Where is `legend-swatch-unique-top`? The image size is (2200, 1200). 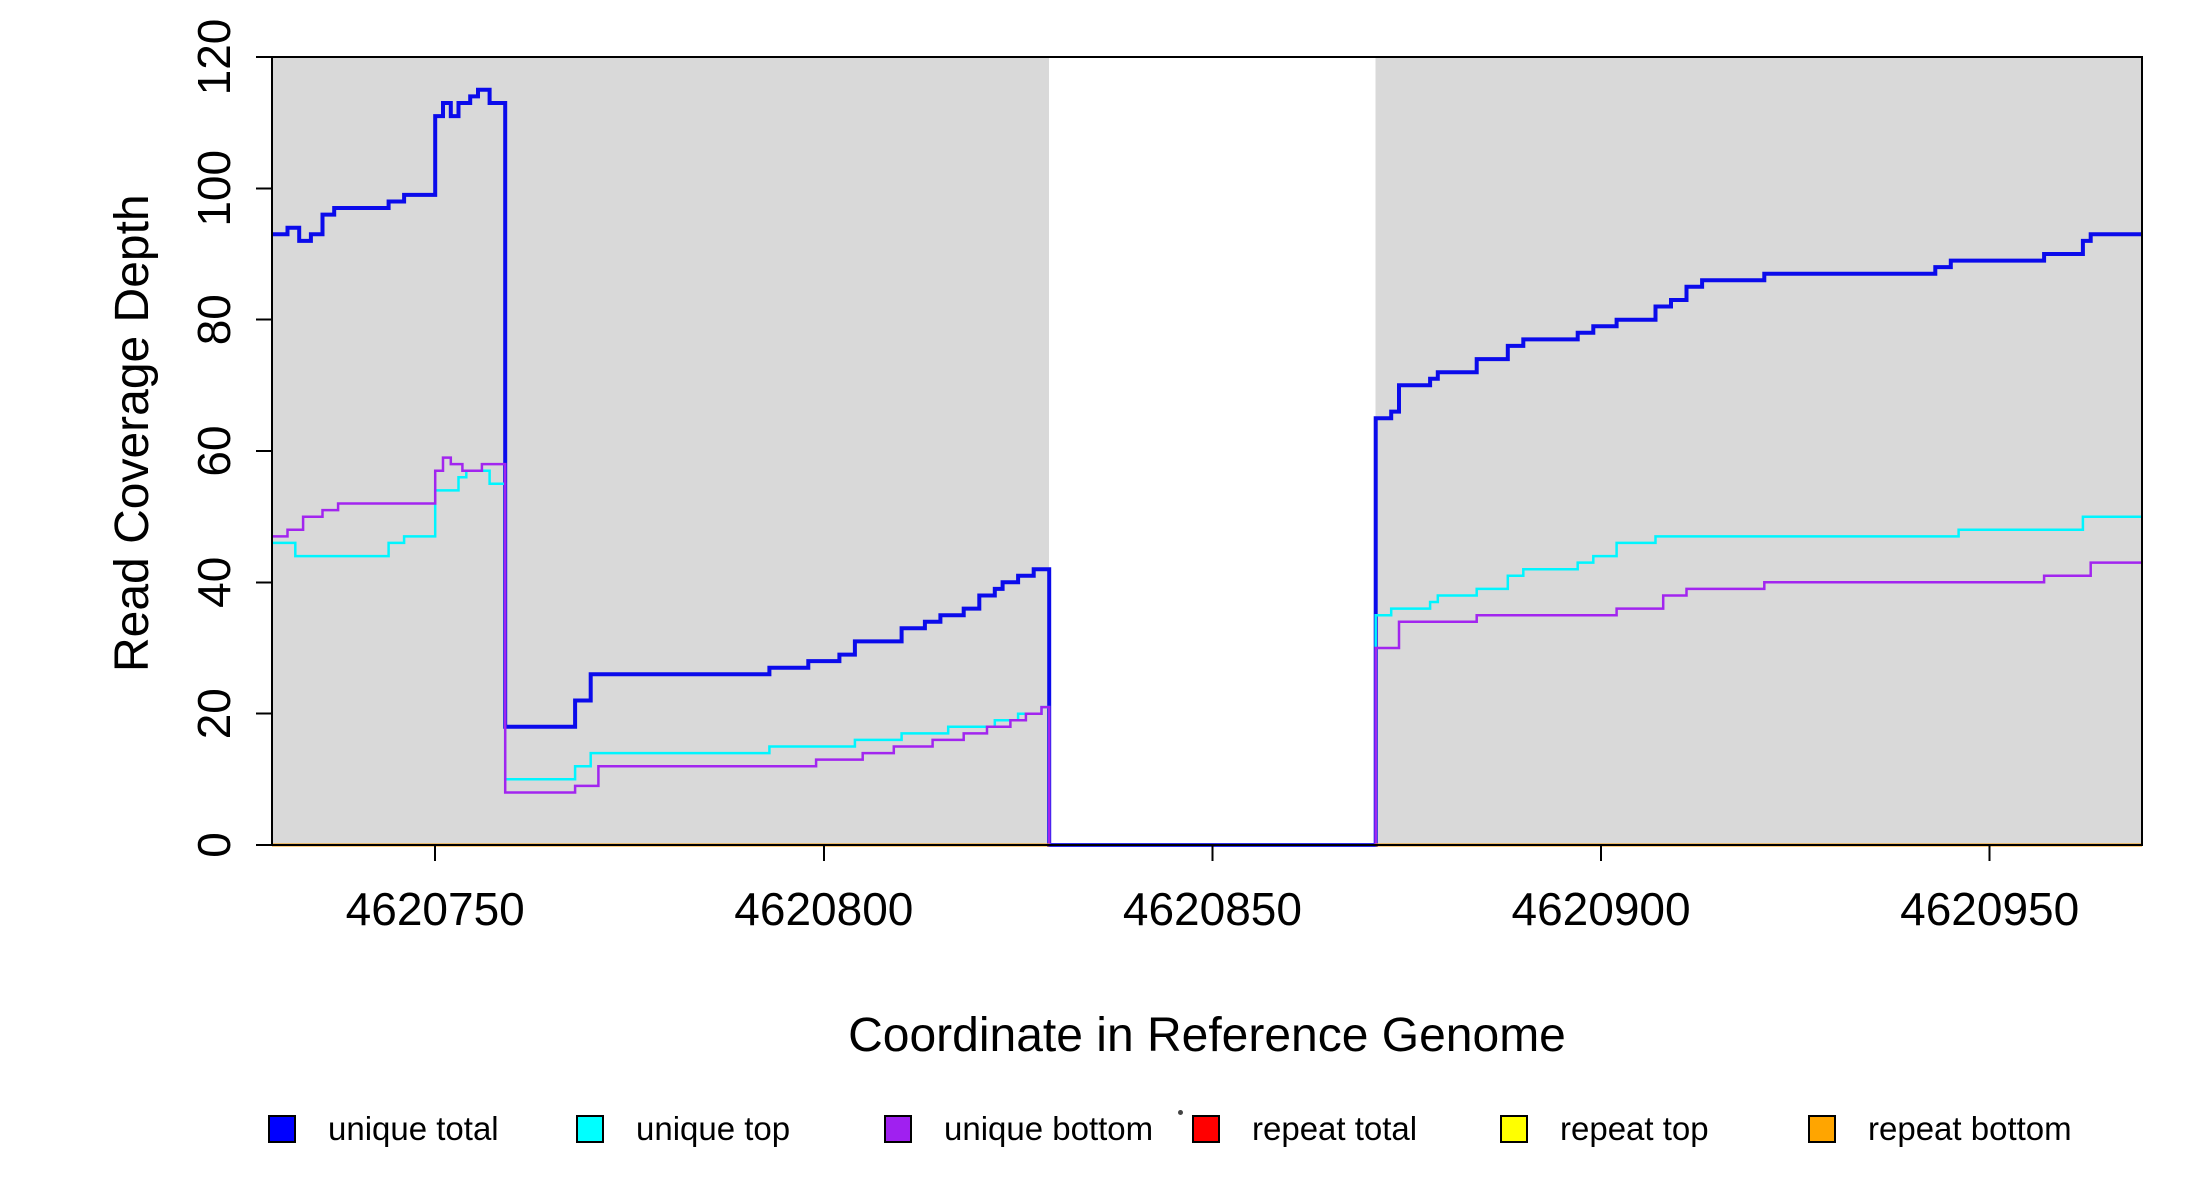 legend-swatch-unique-top is located at coordinates (590, 1129).